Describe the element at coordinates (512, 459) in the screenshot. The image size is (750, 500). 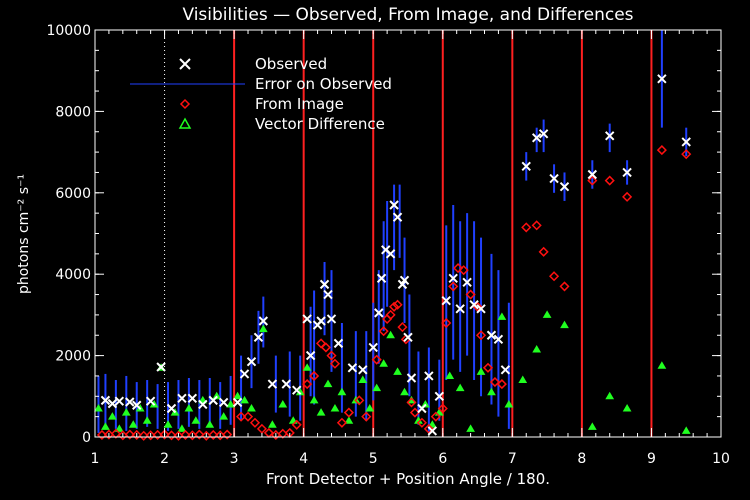
I see `x-tick-label: 7` at that location.